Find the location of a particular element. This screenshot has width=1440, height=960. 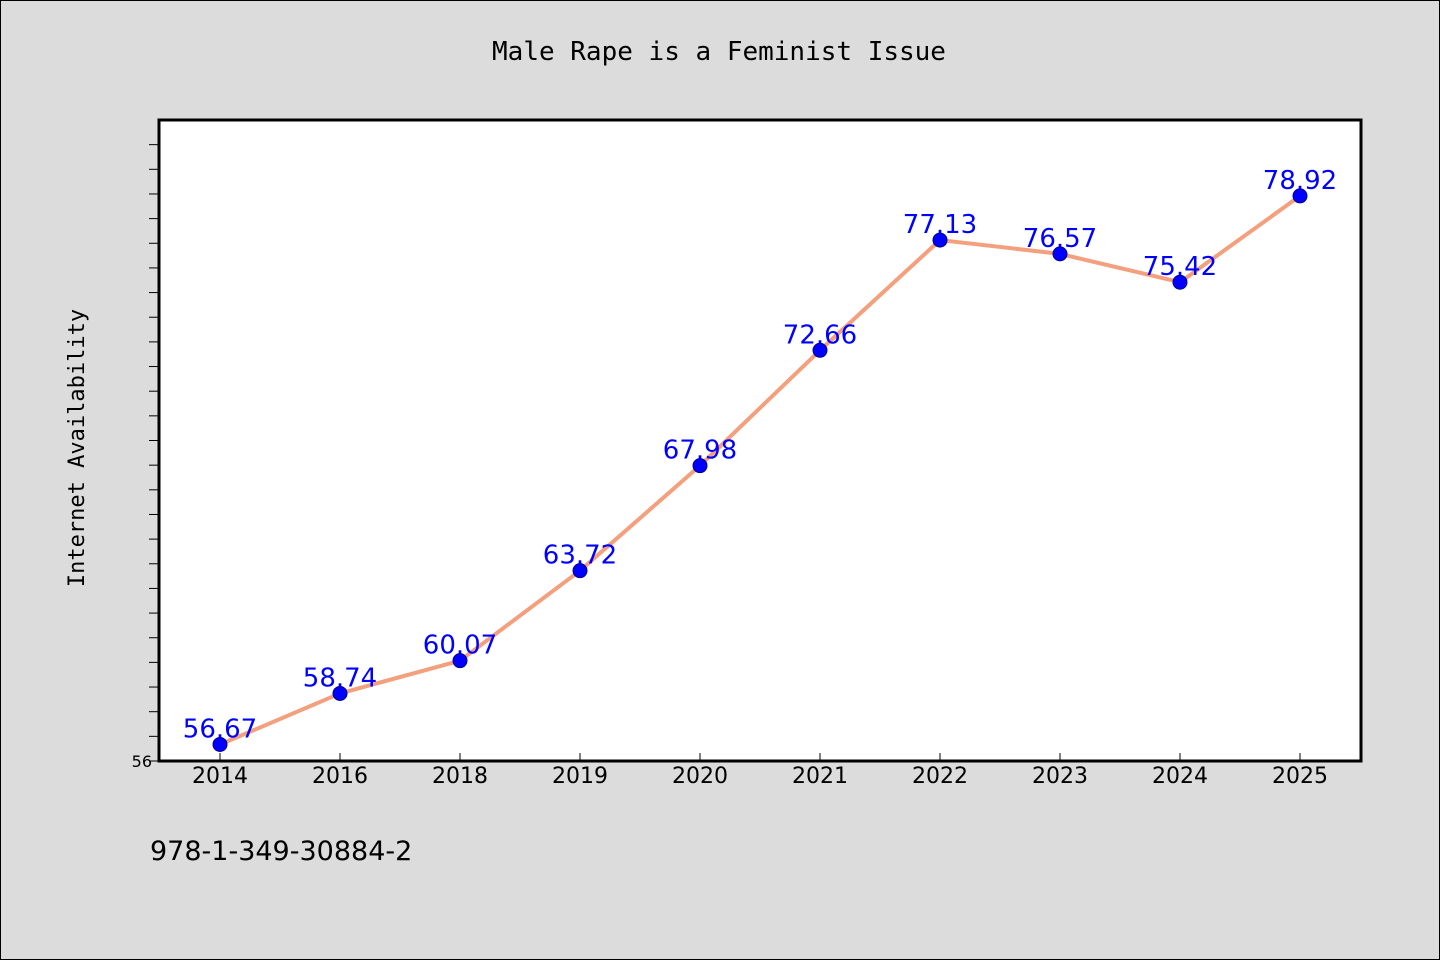

x-tick-label: 2019 is located at coordinates (580, 776).